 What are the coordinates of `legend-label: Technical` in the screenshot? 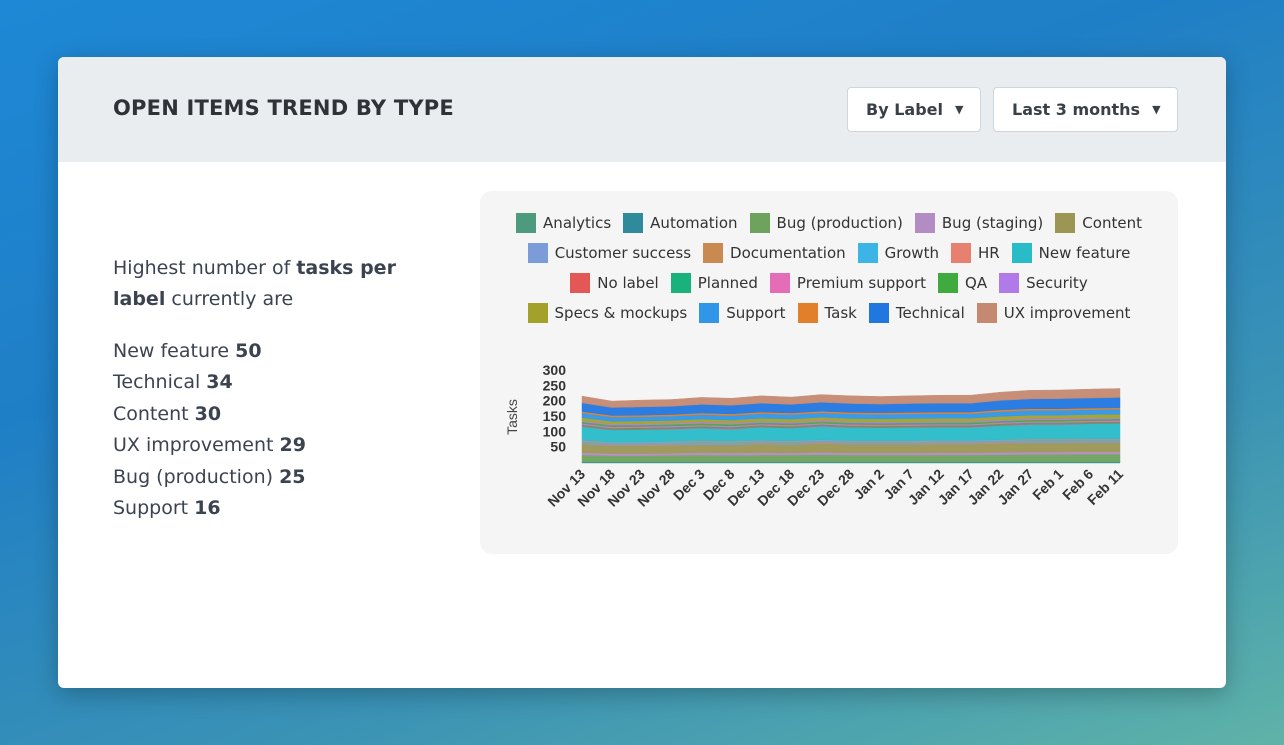 It's located at (930, 313).